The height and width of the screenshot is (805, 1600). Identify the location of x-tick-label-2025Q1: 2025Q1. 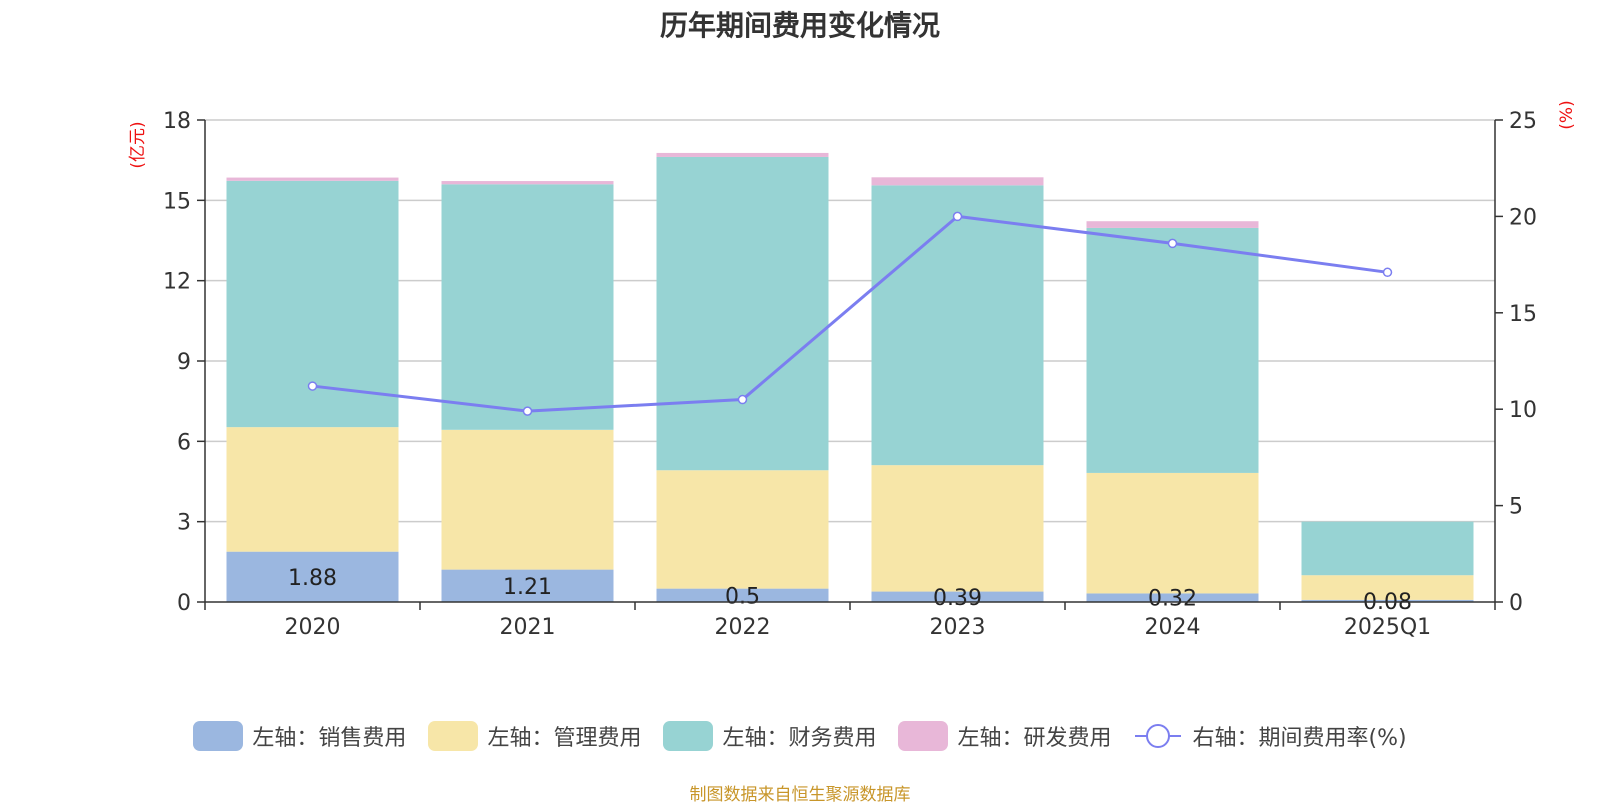
(1387, 627).